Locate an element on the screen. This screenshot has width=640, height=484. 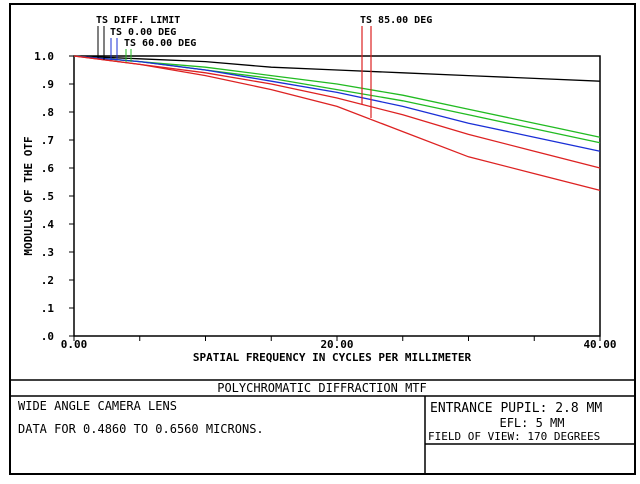
field-of-view: FIELD OF VIEW: 170 DEGREES is located at coordinates (514, 436).